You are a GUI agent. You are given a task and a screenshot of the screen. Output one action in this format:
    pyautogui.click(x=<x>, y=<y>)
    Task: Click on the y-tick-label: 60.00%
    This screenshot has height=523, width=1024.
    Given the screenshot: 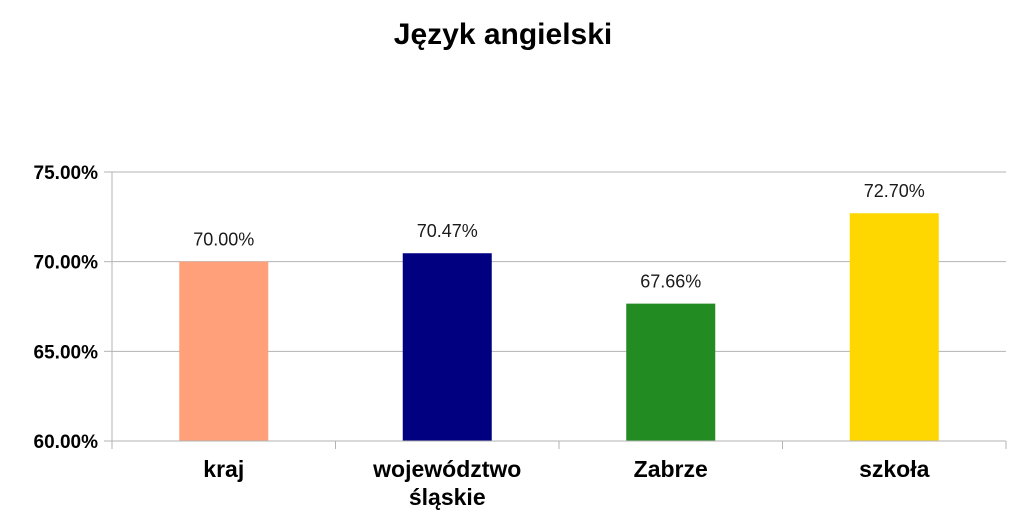 What is the action you would take?
    pyautogui.click(x=66, y=442)
    